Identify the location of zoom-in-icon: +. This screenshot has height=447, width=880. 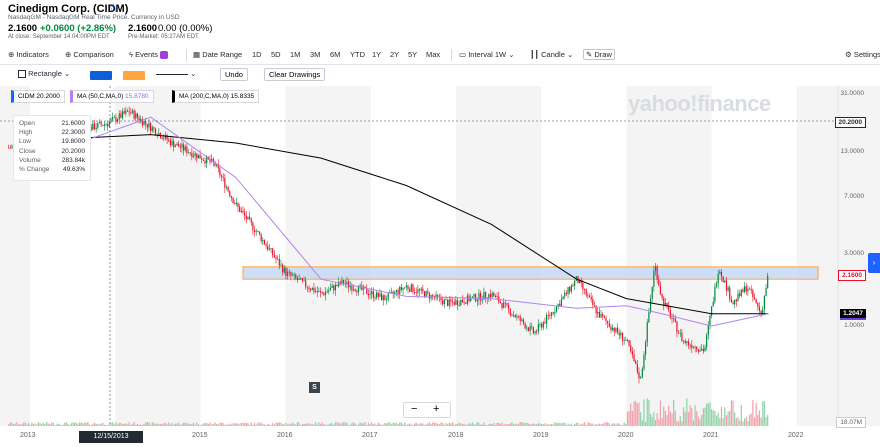
(436, 409).